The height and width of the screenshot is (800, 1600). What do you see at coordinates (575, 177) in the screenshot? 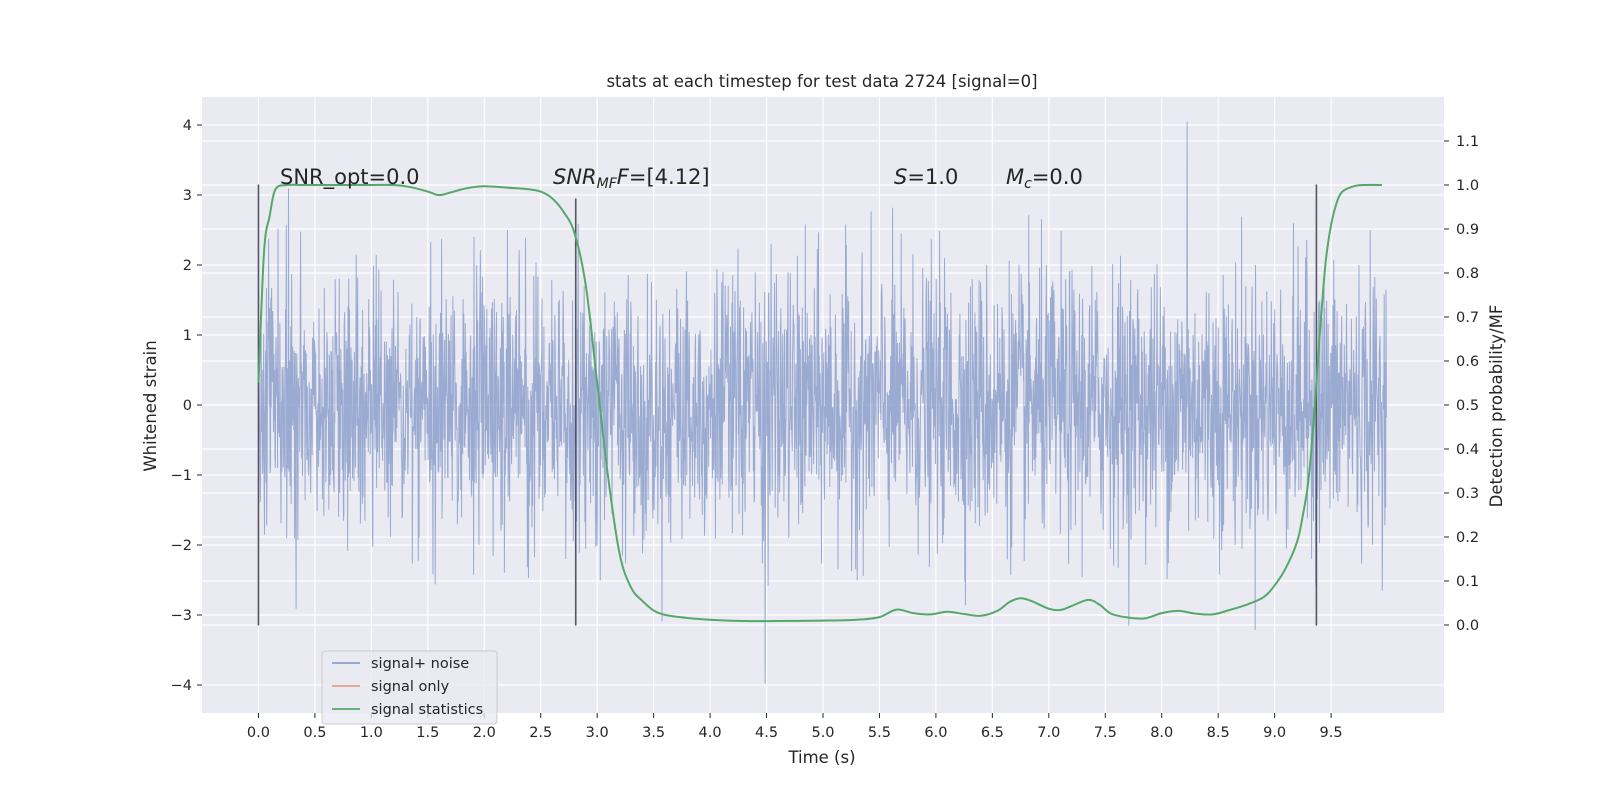
I see `annotation-snr-mf-symbol: SNR` at bounding box center [575, 177].